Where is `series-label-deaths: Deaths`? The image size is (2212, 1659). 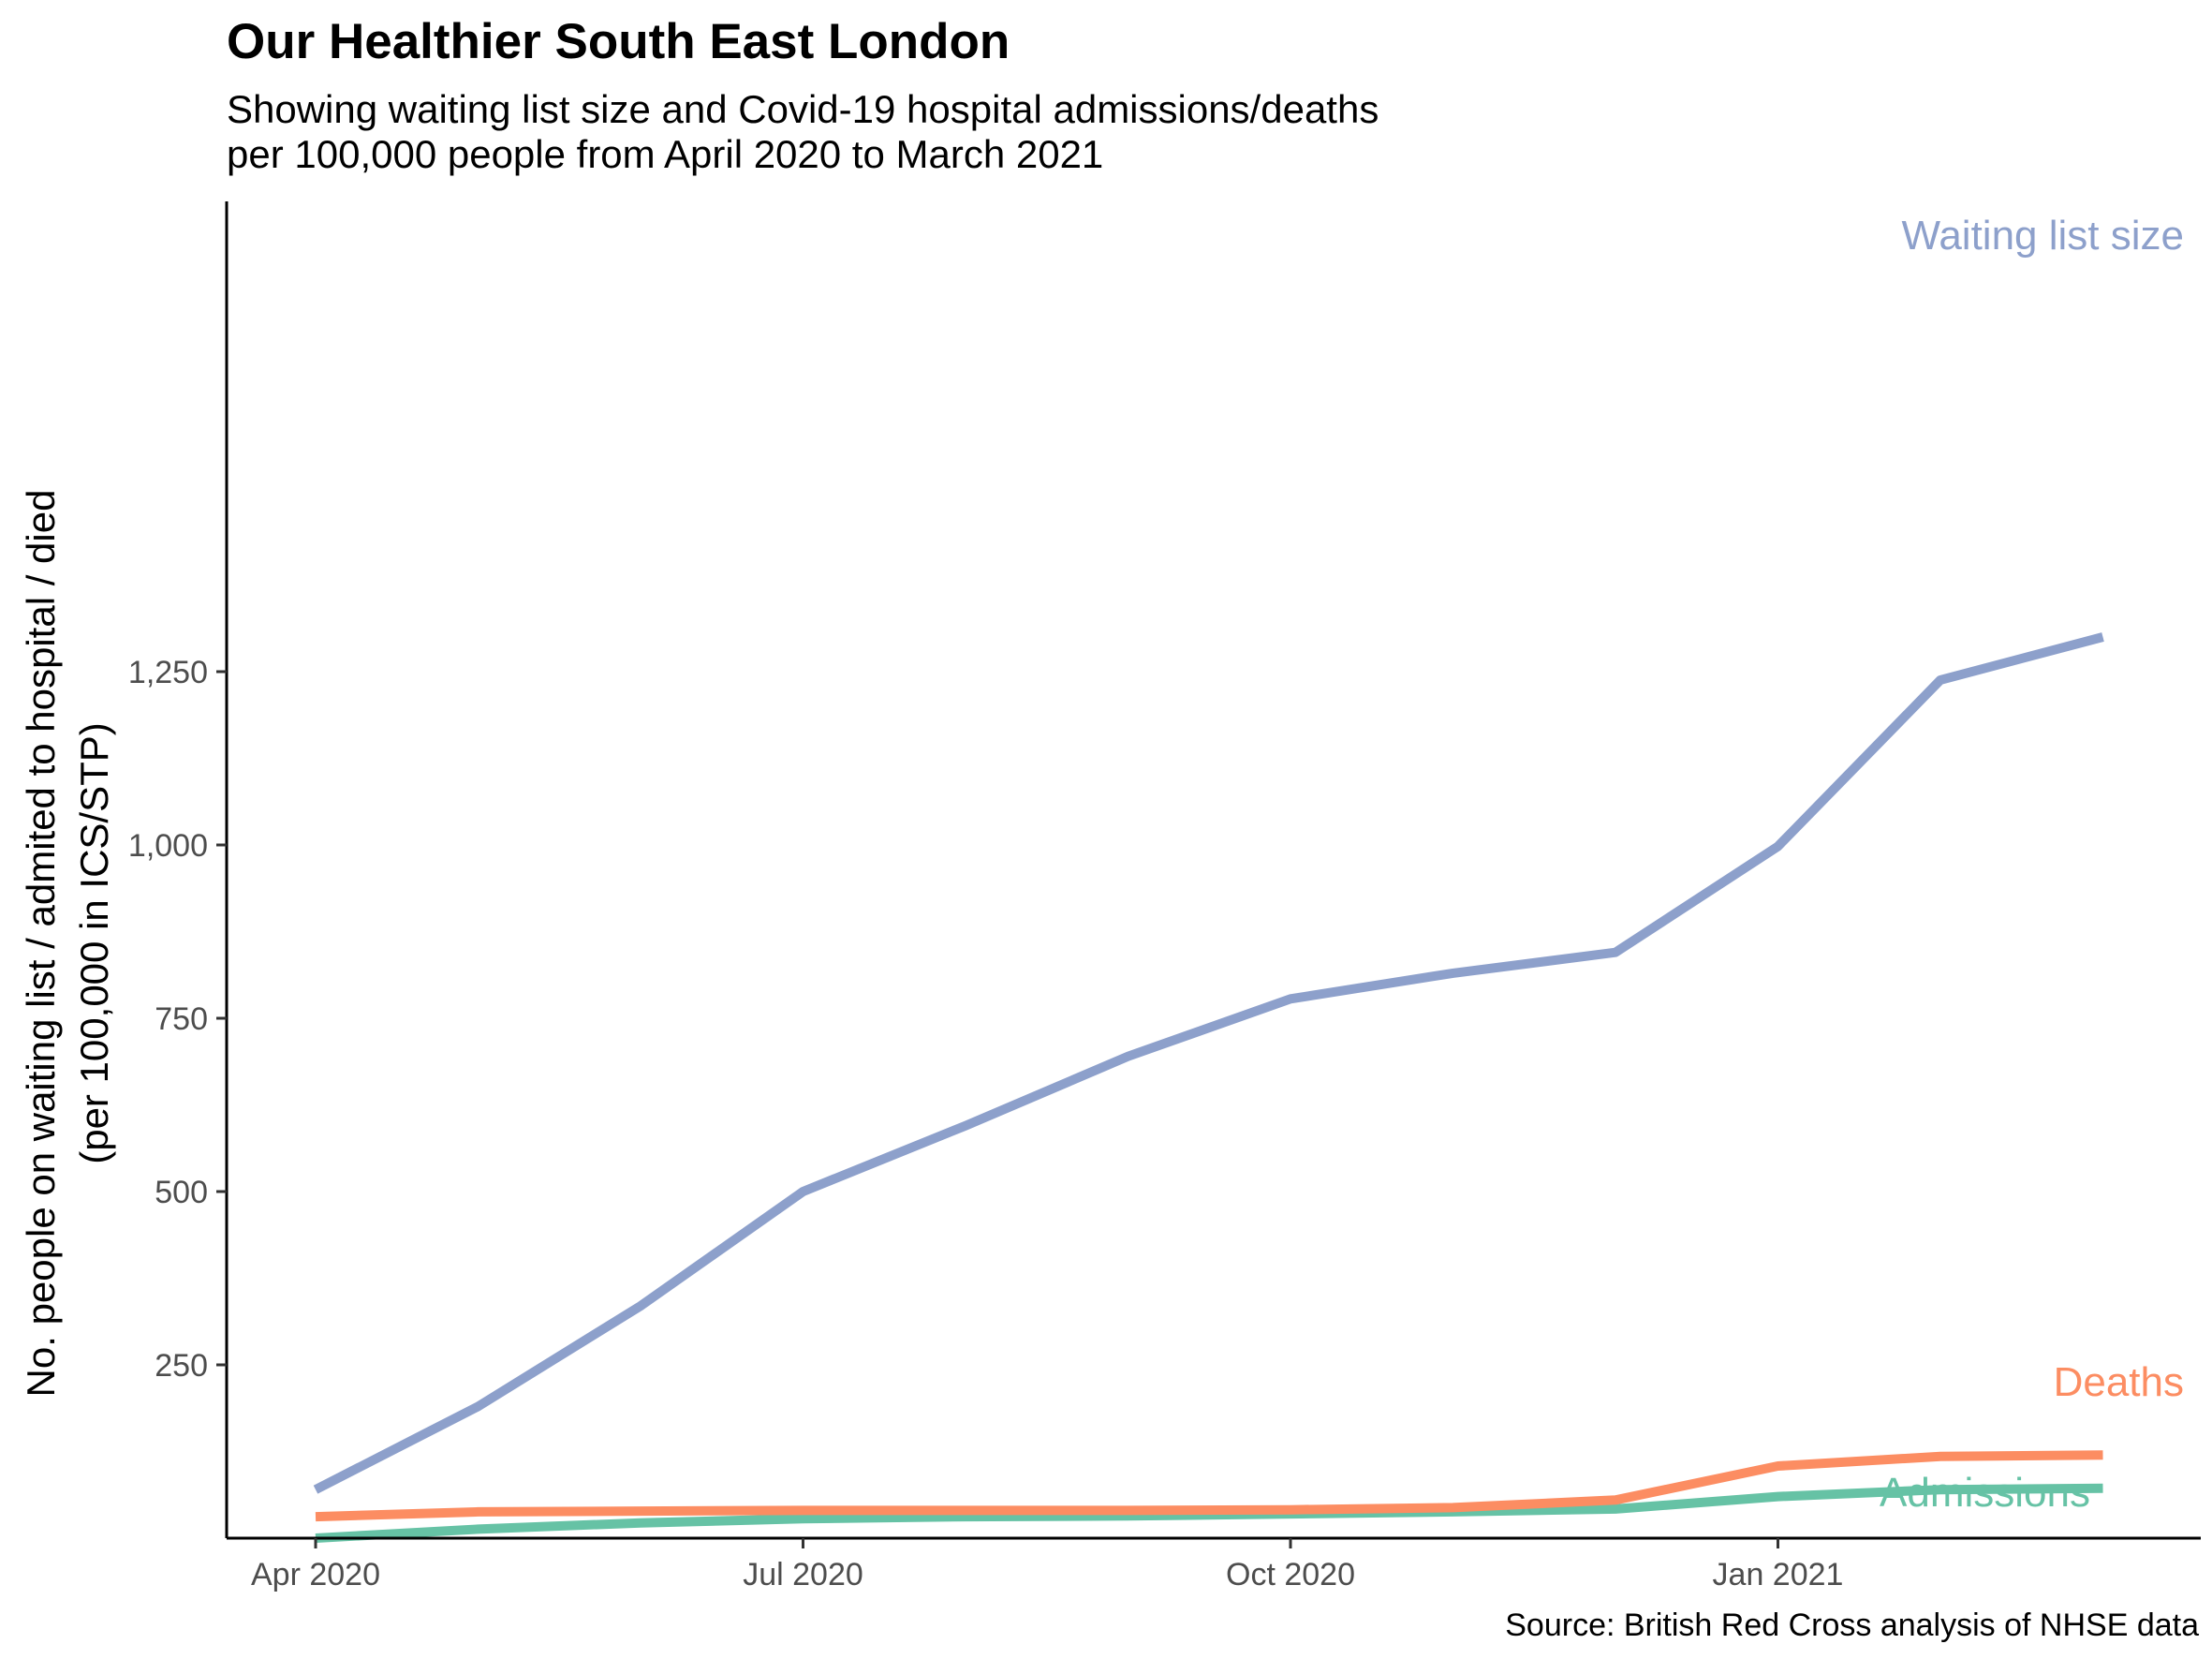
series-label-deaths: Deaths is located at coordinates (2119, 1382).